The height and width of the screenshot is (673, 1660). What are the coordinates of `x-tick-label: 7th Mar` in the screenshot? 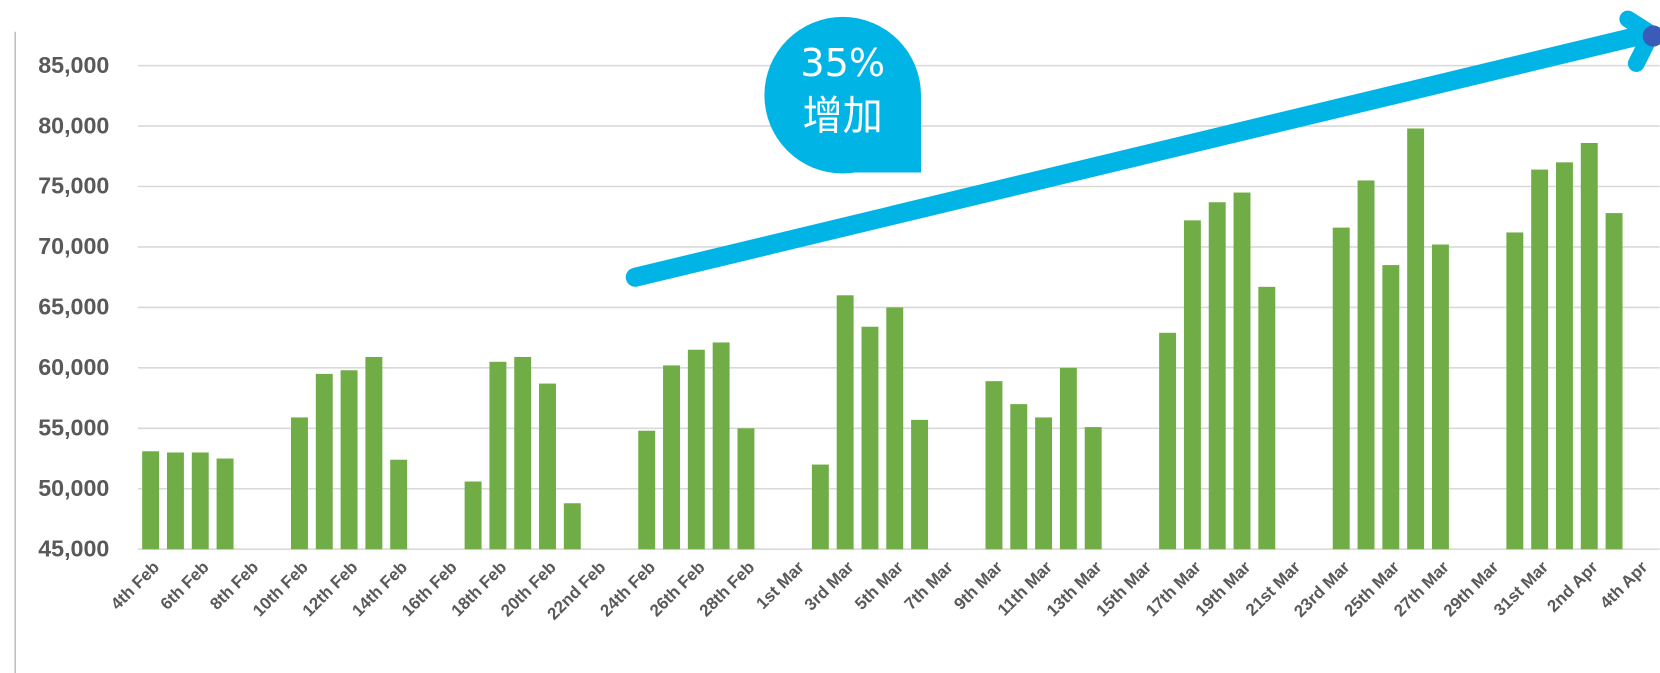 It's located at (929, 585).